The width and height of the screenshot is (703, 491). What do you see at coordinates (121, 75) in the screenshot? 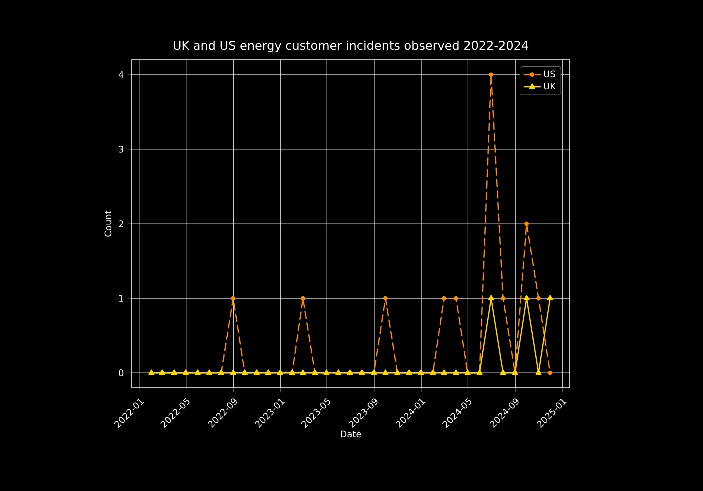
I see `y-tick-label: 4` at bounding box center [121, 75].